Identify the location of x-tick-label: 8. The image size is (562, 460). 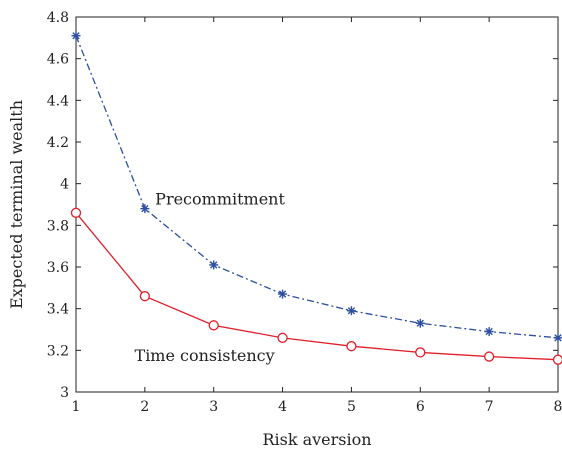
(558, 407).